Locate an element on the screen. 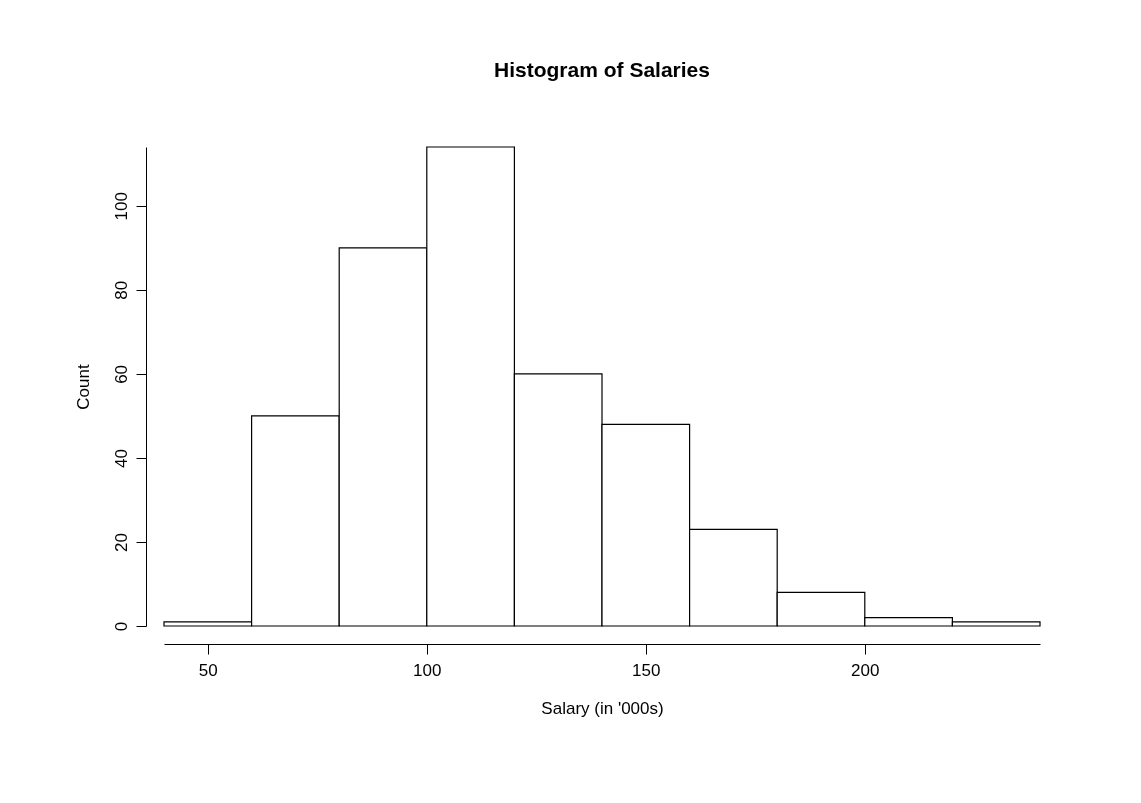  x-axis-title: Salary (in '000s) is located at coordinates (602, 708).